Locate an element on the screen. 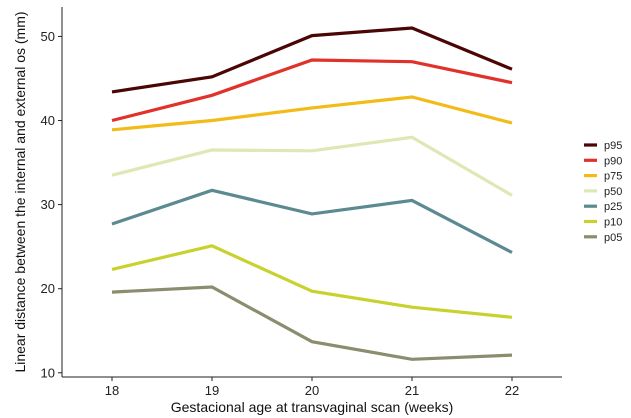  x-tick-label: 22 is located at coordinates (512, 390).